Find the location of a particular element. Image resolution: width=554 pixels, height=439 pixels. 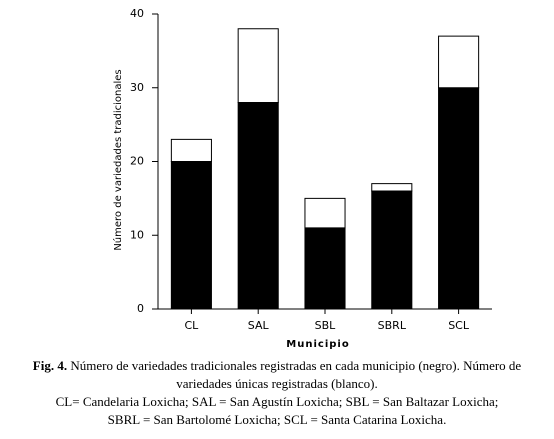

y-tick-label: 30 is located at coordinates (137, 87).